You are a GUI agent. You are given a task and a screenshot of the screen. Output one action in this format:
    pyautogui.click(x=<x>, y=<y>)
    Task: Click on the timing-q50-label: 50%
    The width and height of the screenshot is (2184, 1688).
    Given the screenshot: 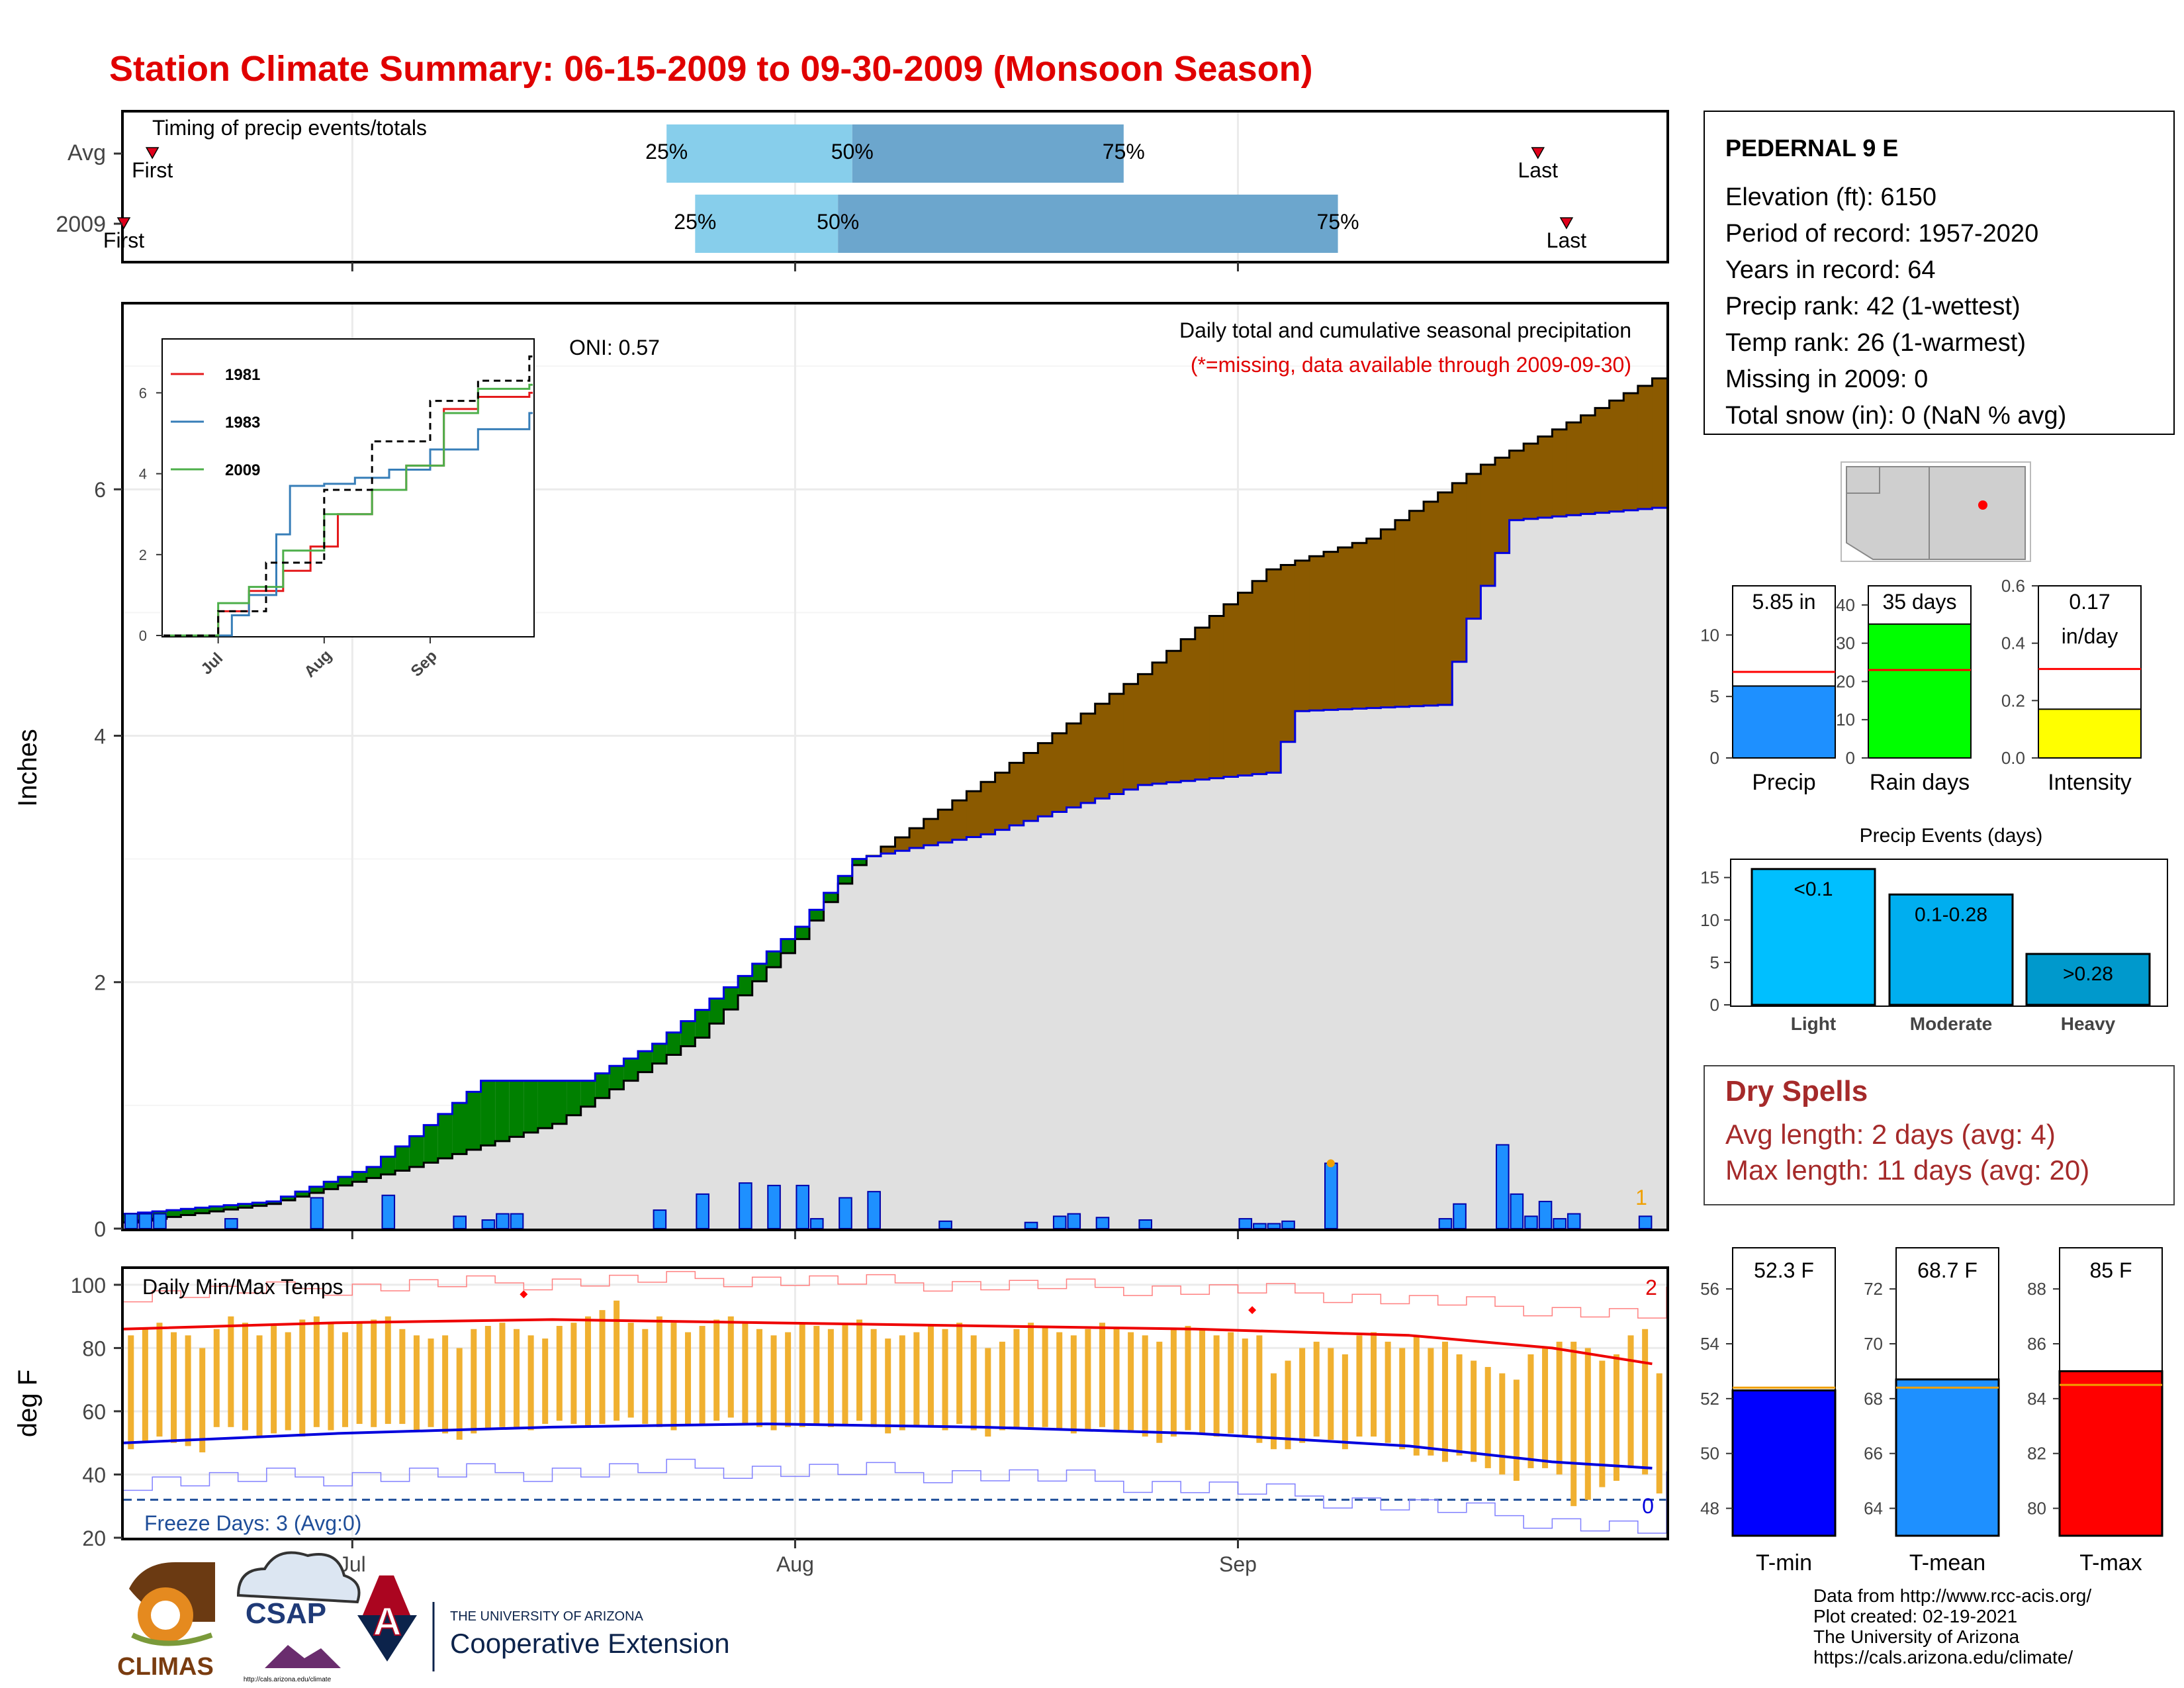 What is the action you would take?
    pyautogui.click(x=852, y=152)
    